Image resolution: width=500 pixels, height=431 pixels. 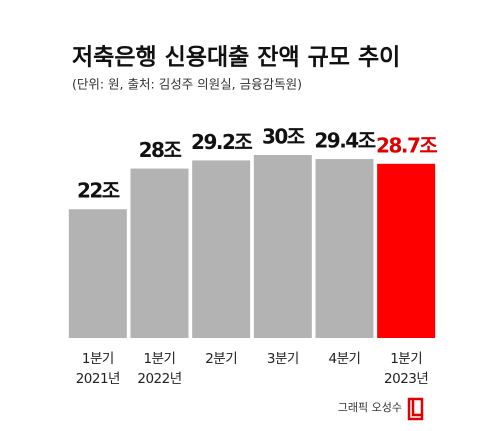 What do you see at coordinates (406, 379) in the screenshot?
I see `x-tick-label: 2023년` at bounding box center [406, 379].